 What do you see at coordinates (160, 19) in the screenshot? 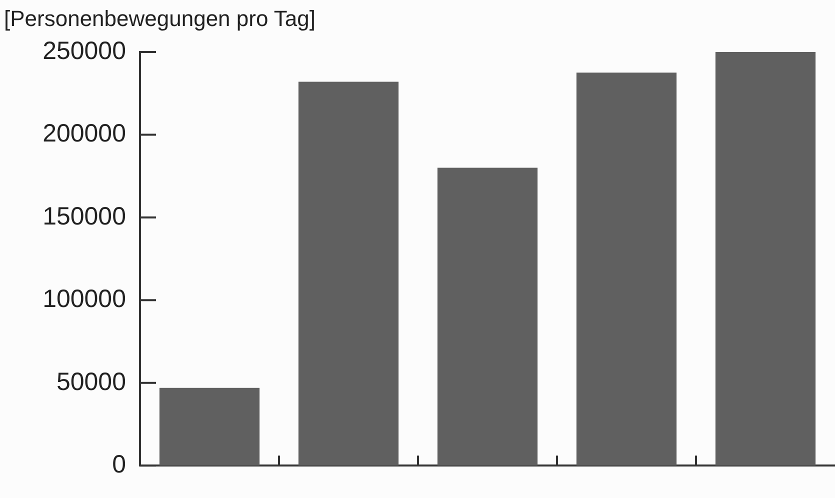
I see `y-axis-title: [Personenbewegungen pro Tag]` at bounding box center [160, 19].